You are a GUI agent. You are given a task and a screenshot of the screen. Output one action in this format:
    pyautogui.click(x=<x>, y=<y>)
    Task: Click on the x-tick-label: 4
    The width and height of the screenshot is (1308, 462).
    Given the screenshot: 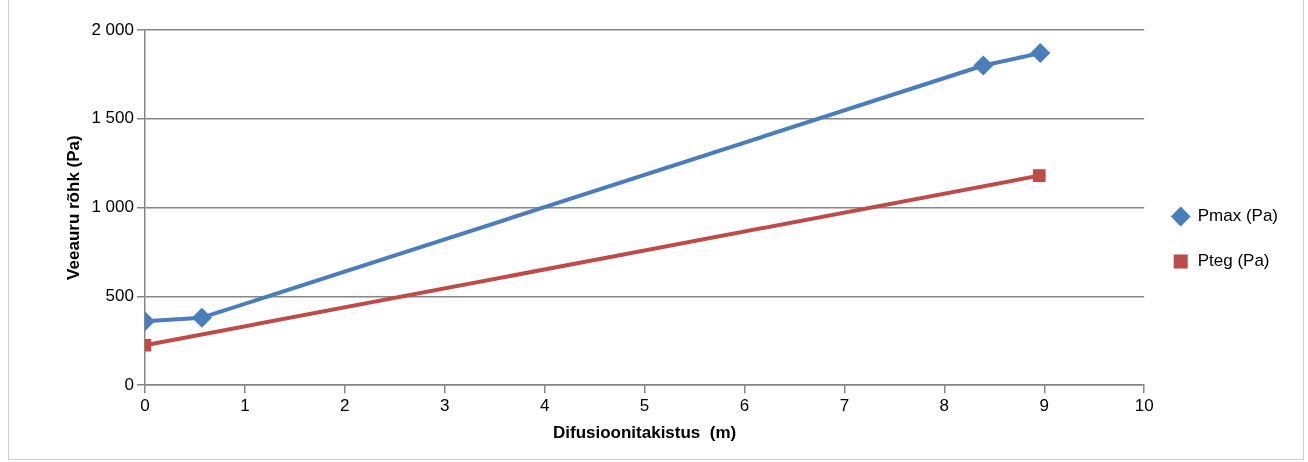 What is the action you would take?
    pyautogui.click(x=544, y=406)
    